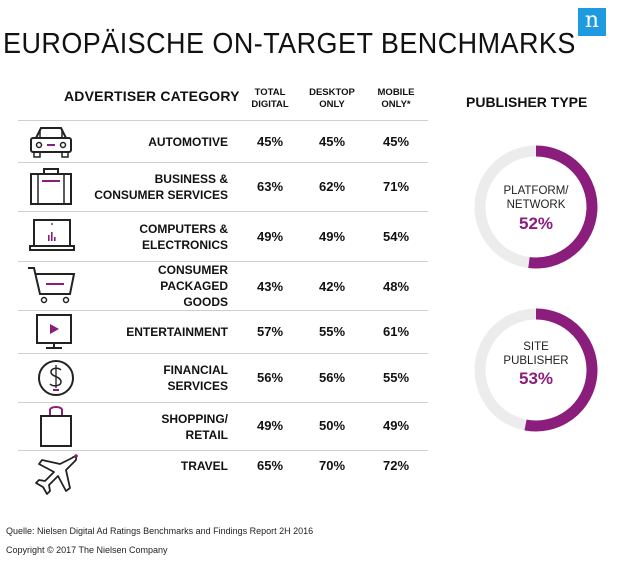 The height and width of the screenshot is (563, 620). I want to click on header-total-line1: TOTAL, so click(270, 92).